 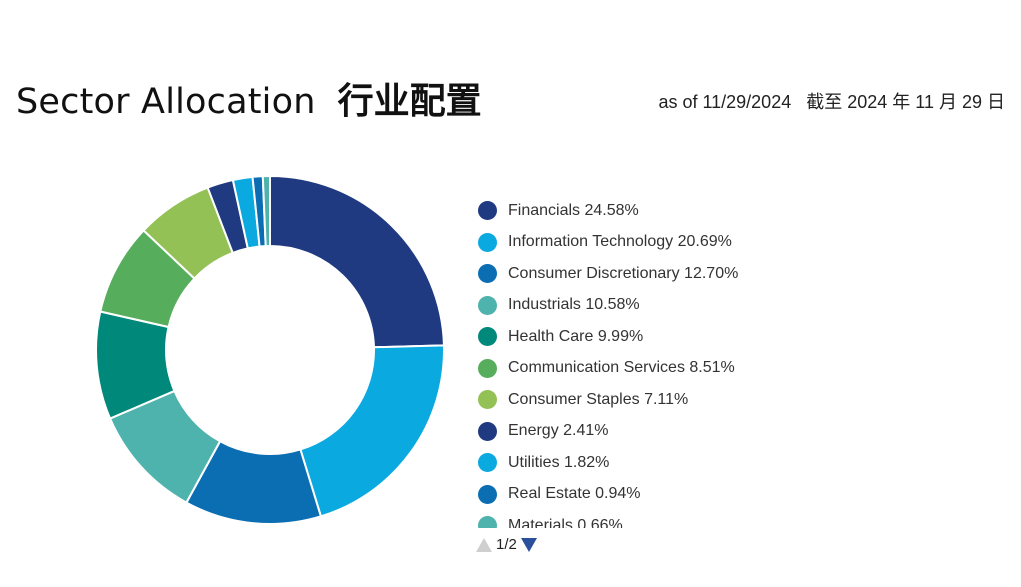 I want to click on legend-item: Health Care 9.99%, so click(x=628, y=337).